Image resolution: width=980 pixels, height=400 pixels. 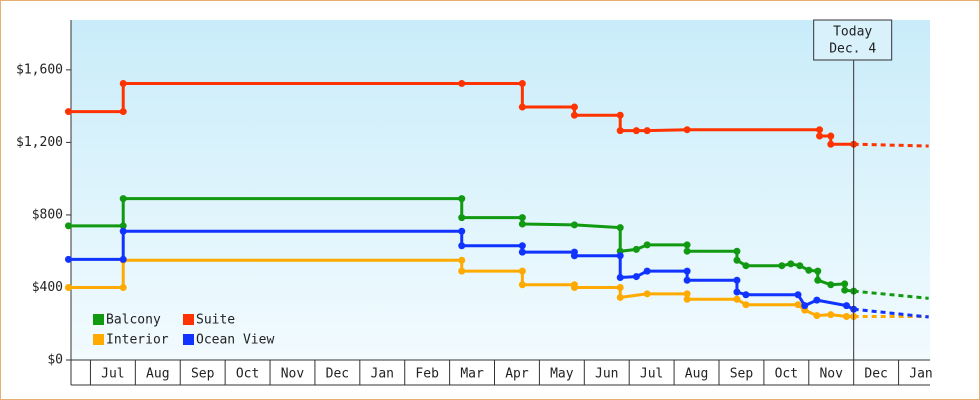 What do you see at coordinates (235, 340) in the screenshot?
I see `legend-label: Ocean View` at bounding box center [235, 340].